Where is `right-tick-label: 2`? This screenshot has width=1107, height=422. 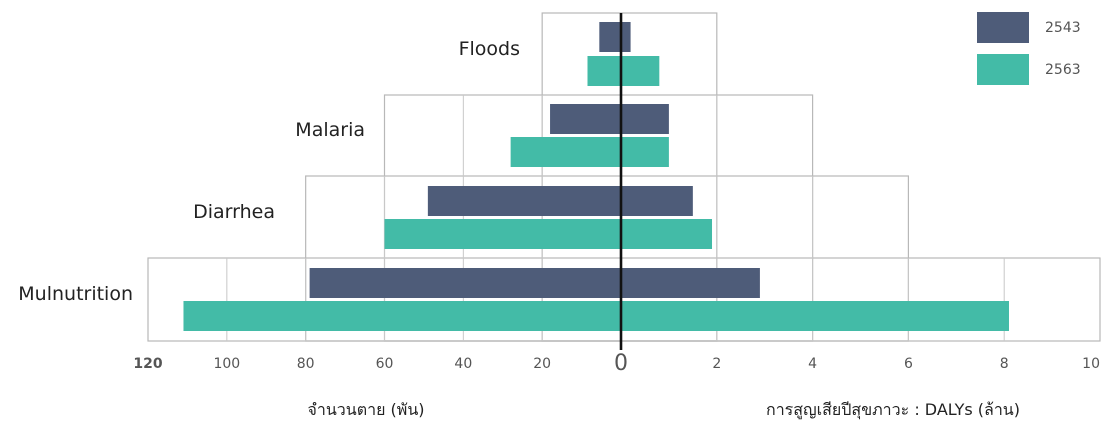
right-tick-label: 2 is located at coordinates (716, 364).